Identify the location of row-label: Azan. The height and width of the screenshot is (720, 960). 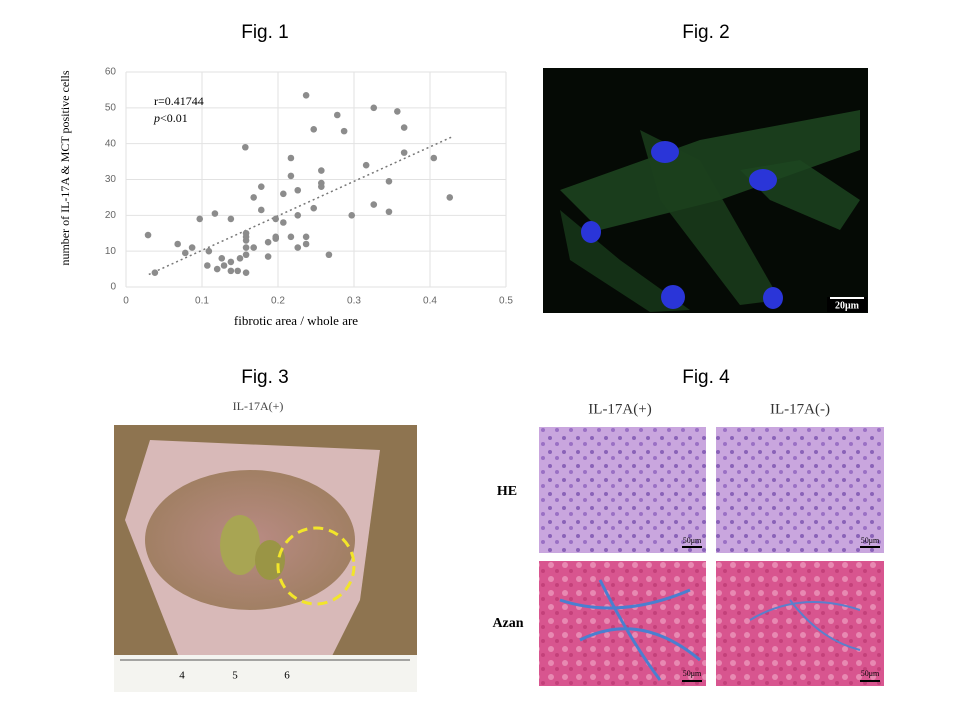
(507, 623).